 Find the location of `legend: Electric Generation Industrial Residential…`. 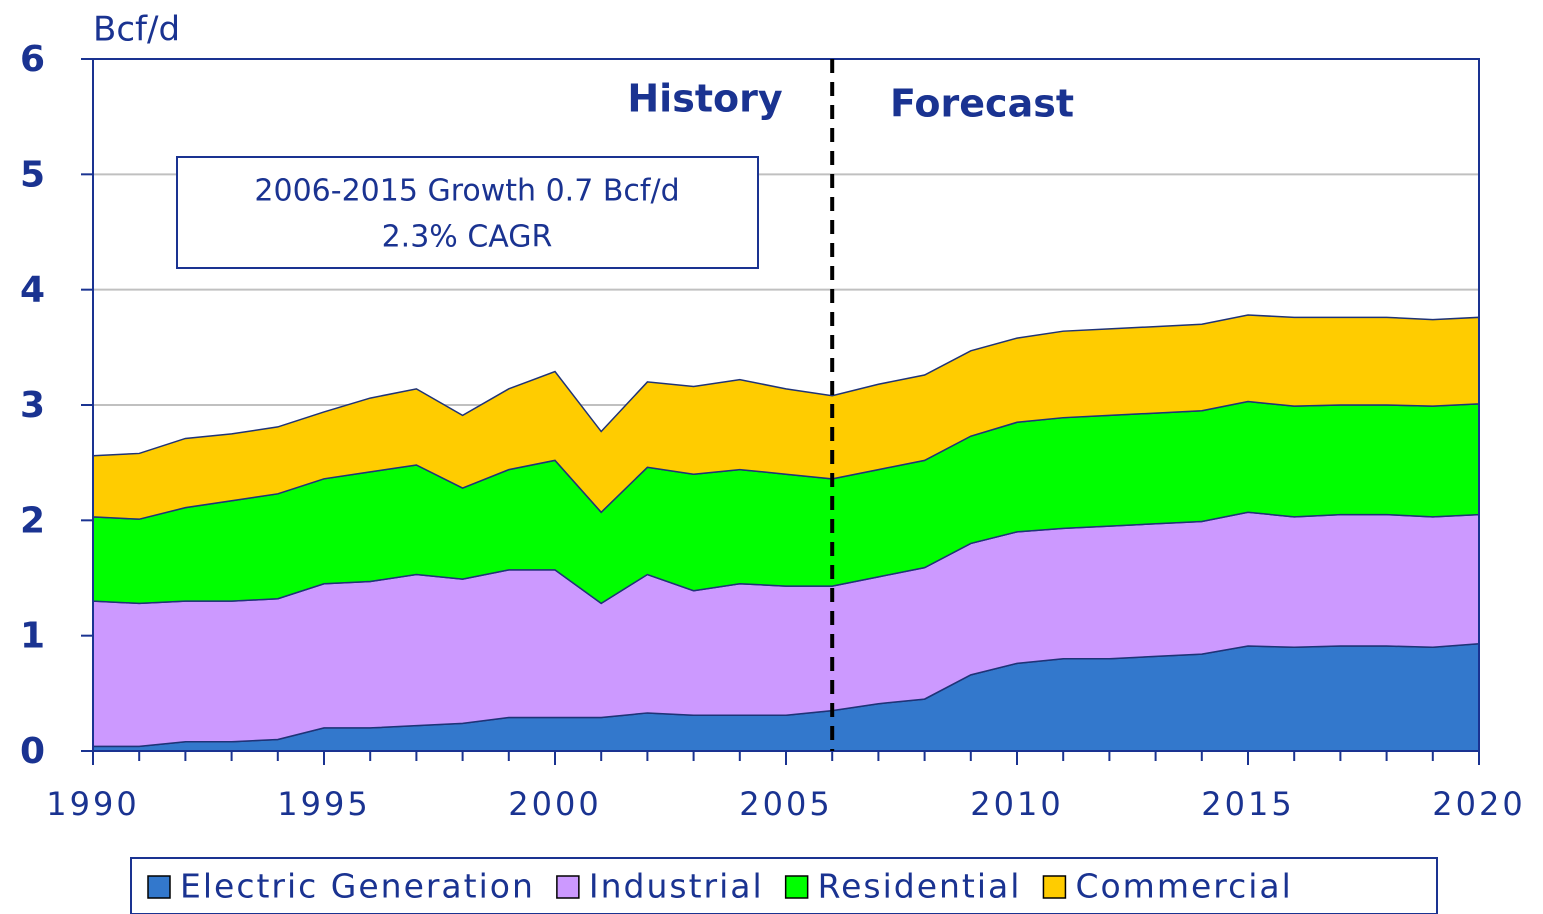

legend: Electric Generation Industrial Residential… is located at coordinates (719, 886).